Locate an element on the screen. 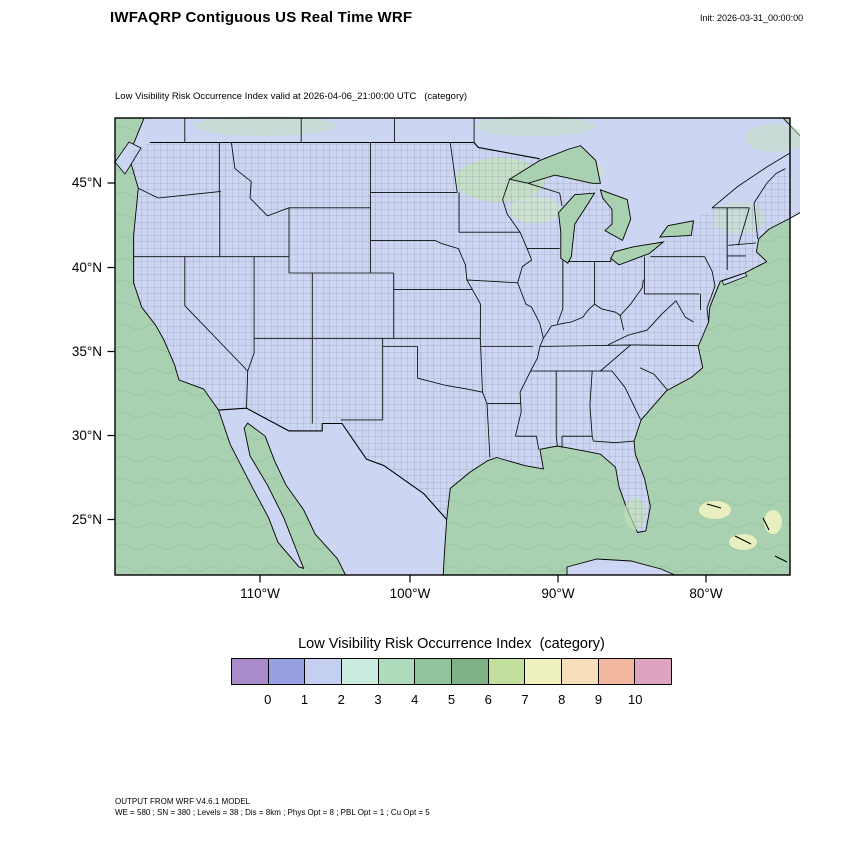  legend-tick-label: 3 is located at coordinates (378, 699).